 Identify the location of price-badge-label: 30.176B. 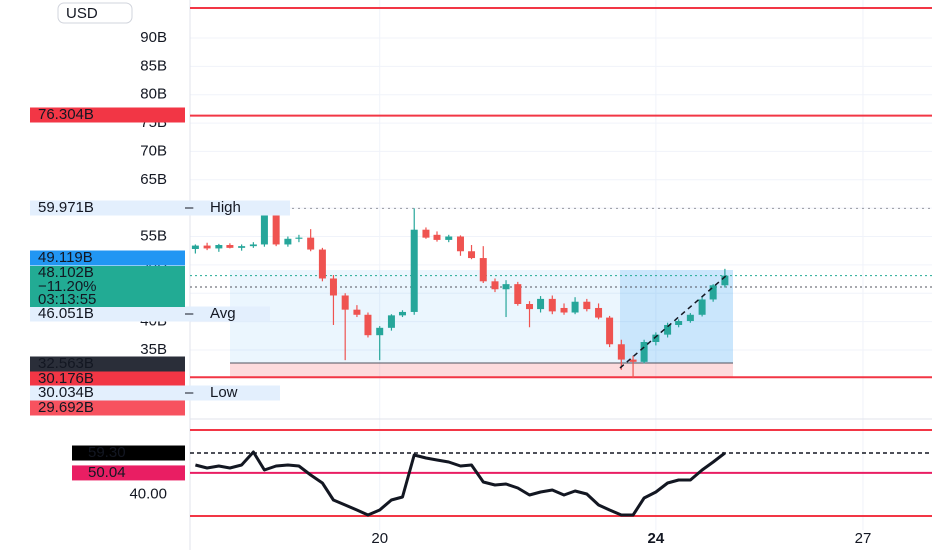
(66, 378).